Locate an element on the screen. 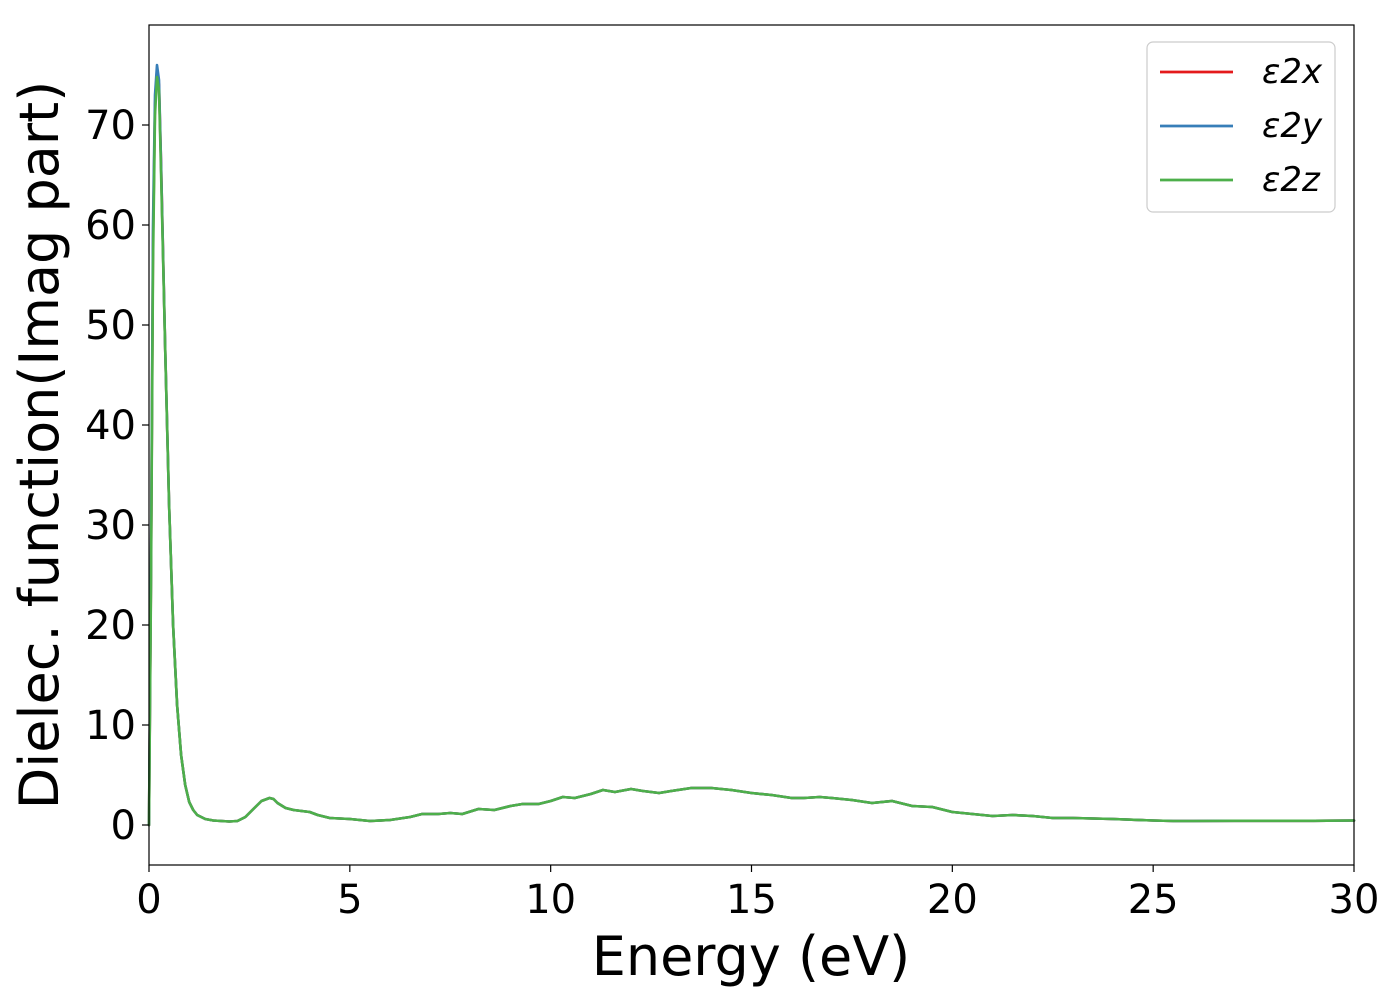  x-tick-label: 20 is located at coordinates (952, 900).